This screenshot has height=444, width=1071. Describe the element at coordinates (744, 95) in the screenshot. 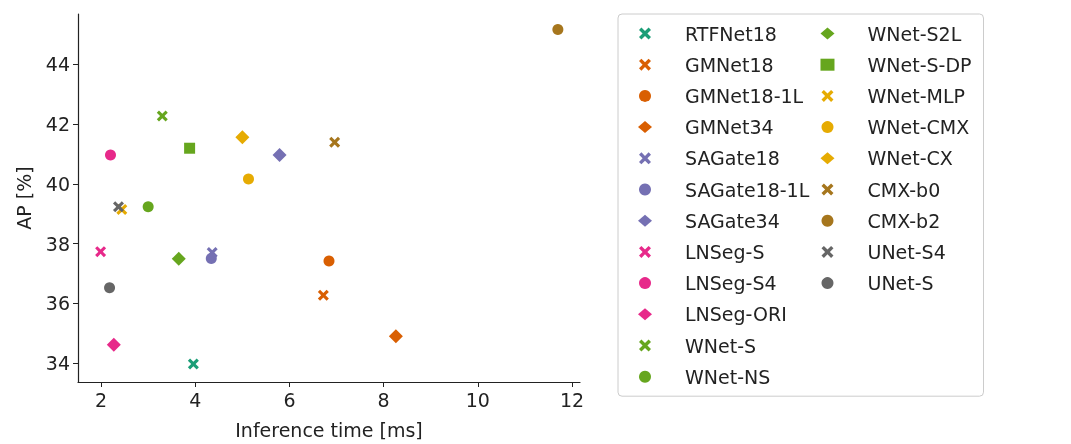

I see `legend-label: GMNet18-1L` at that location.